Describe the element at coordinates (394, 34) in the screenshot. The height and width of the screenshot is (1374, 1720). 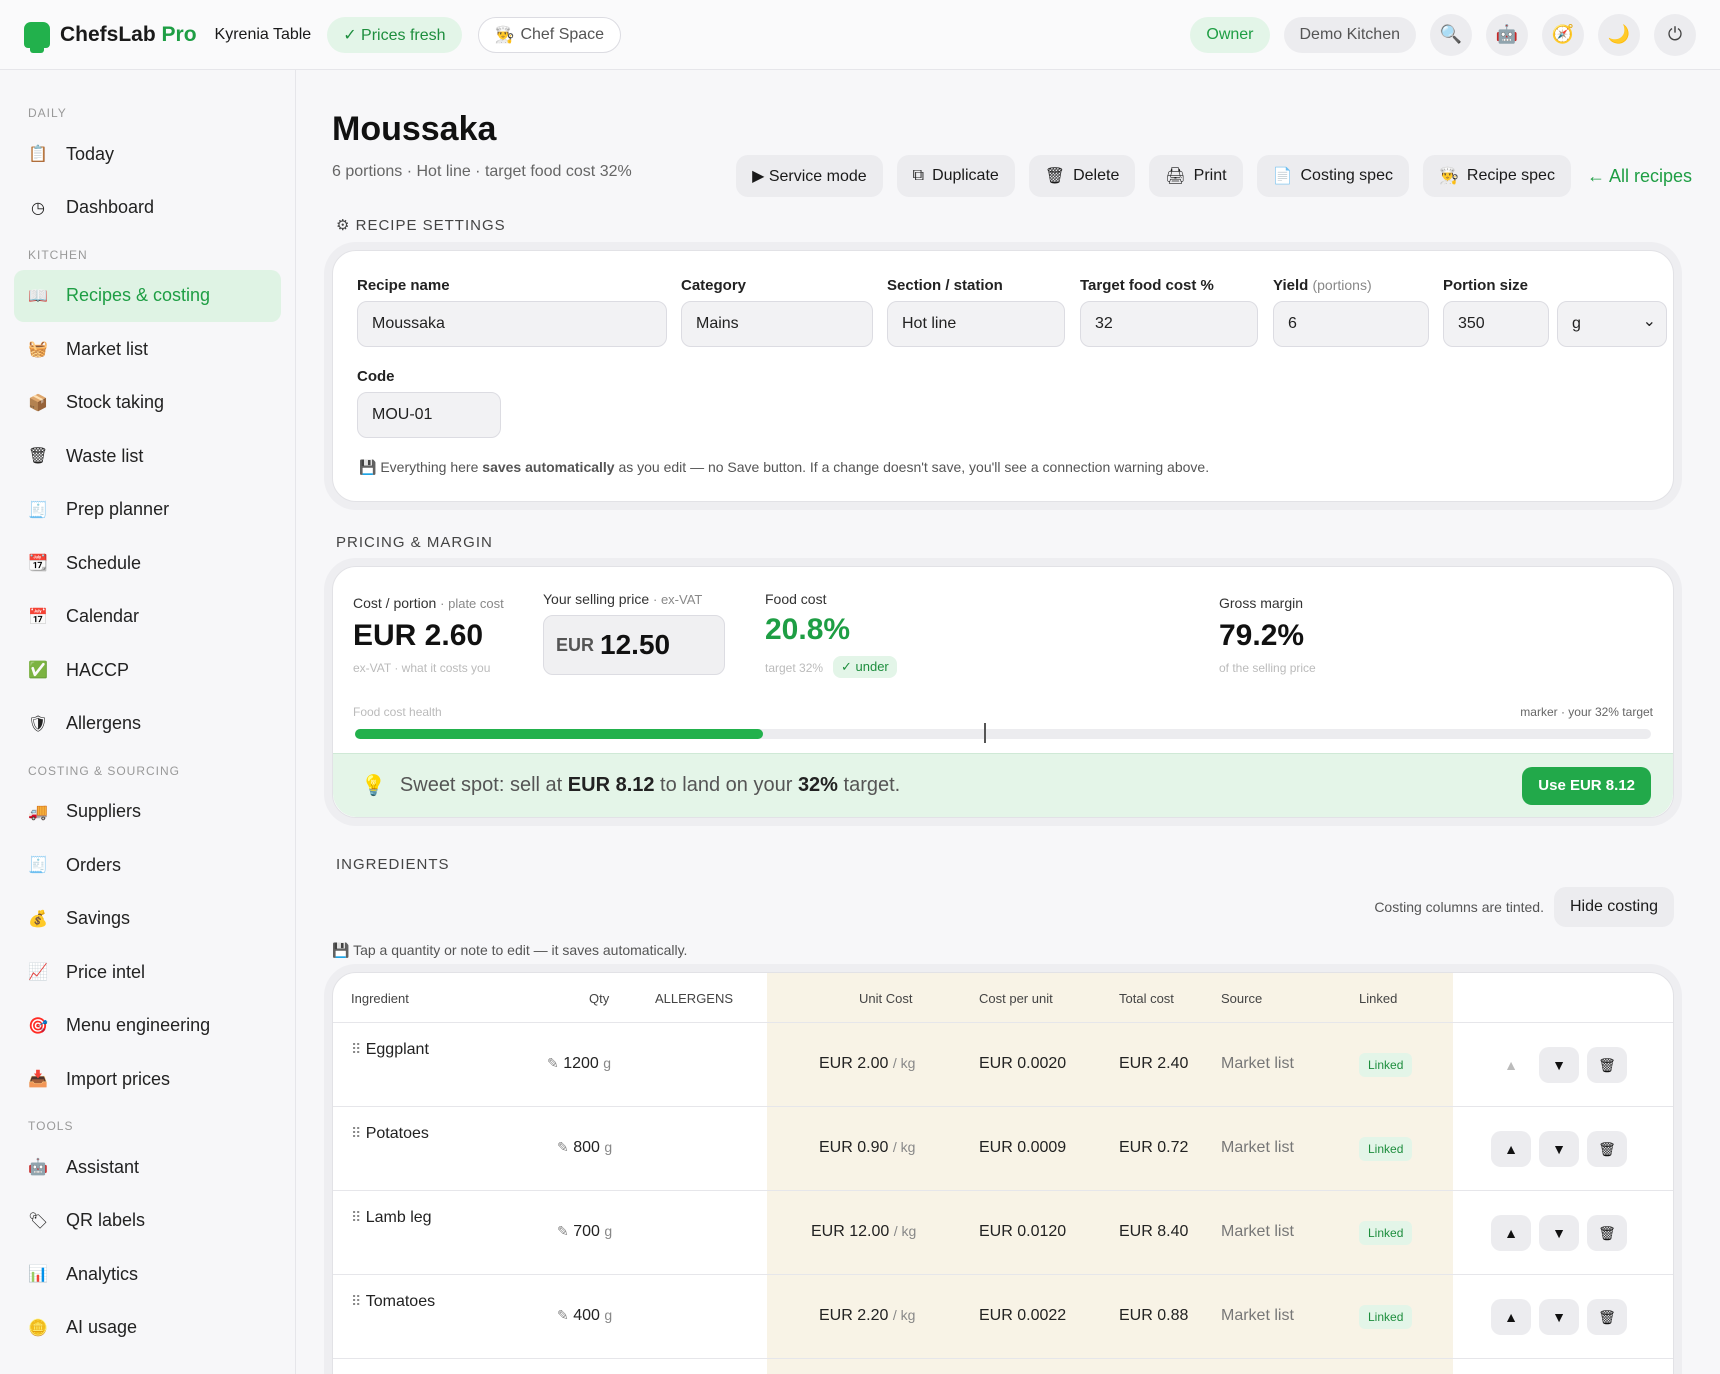
I see `prices-status-badge: ✓ Prices fresh` at that location.